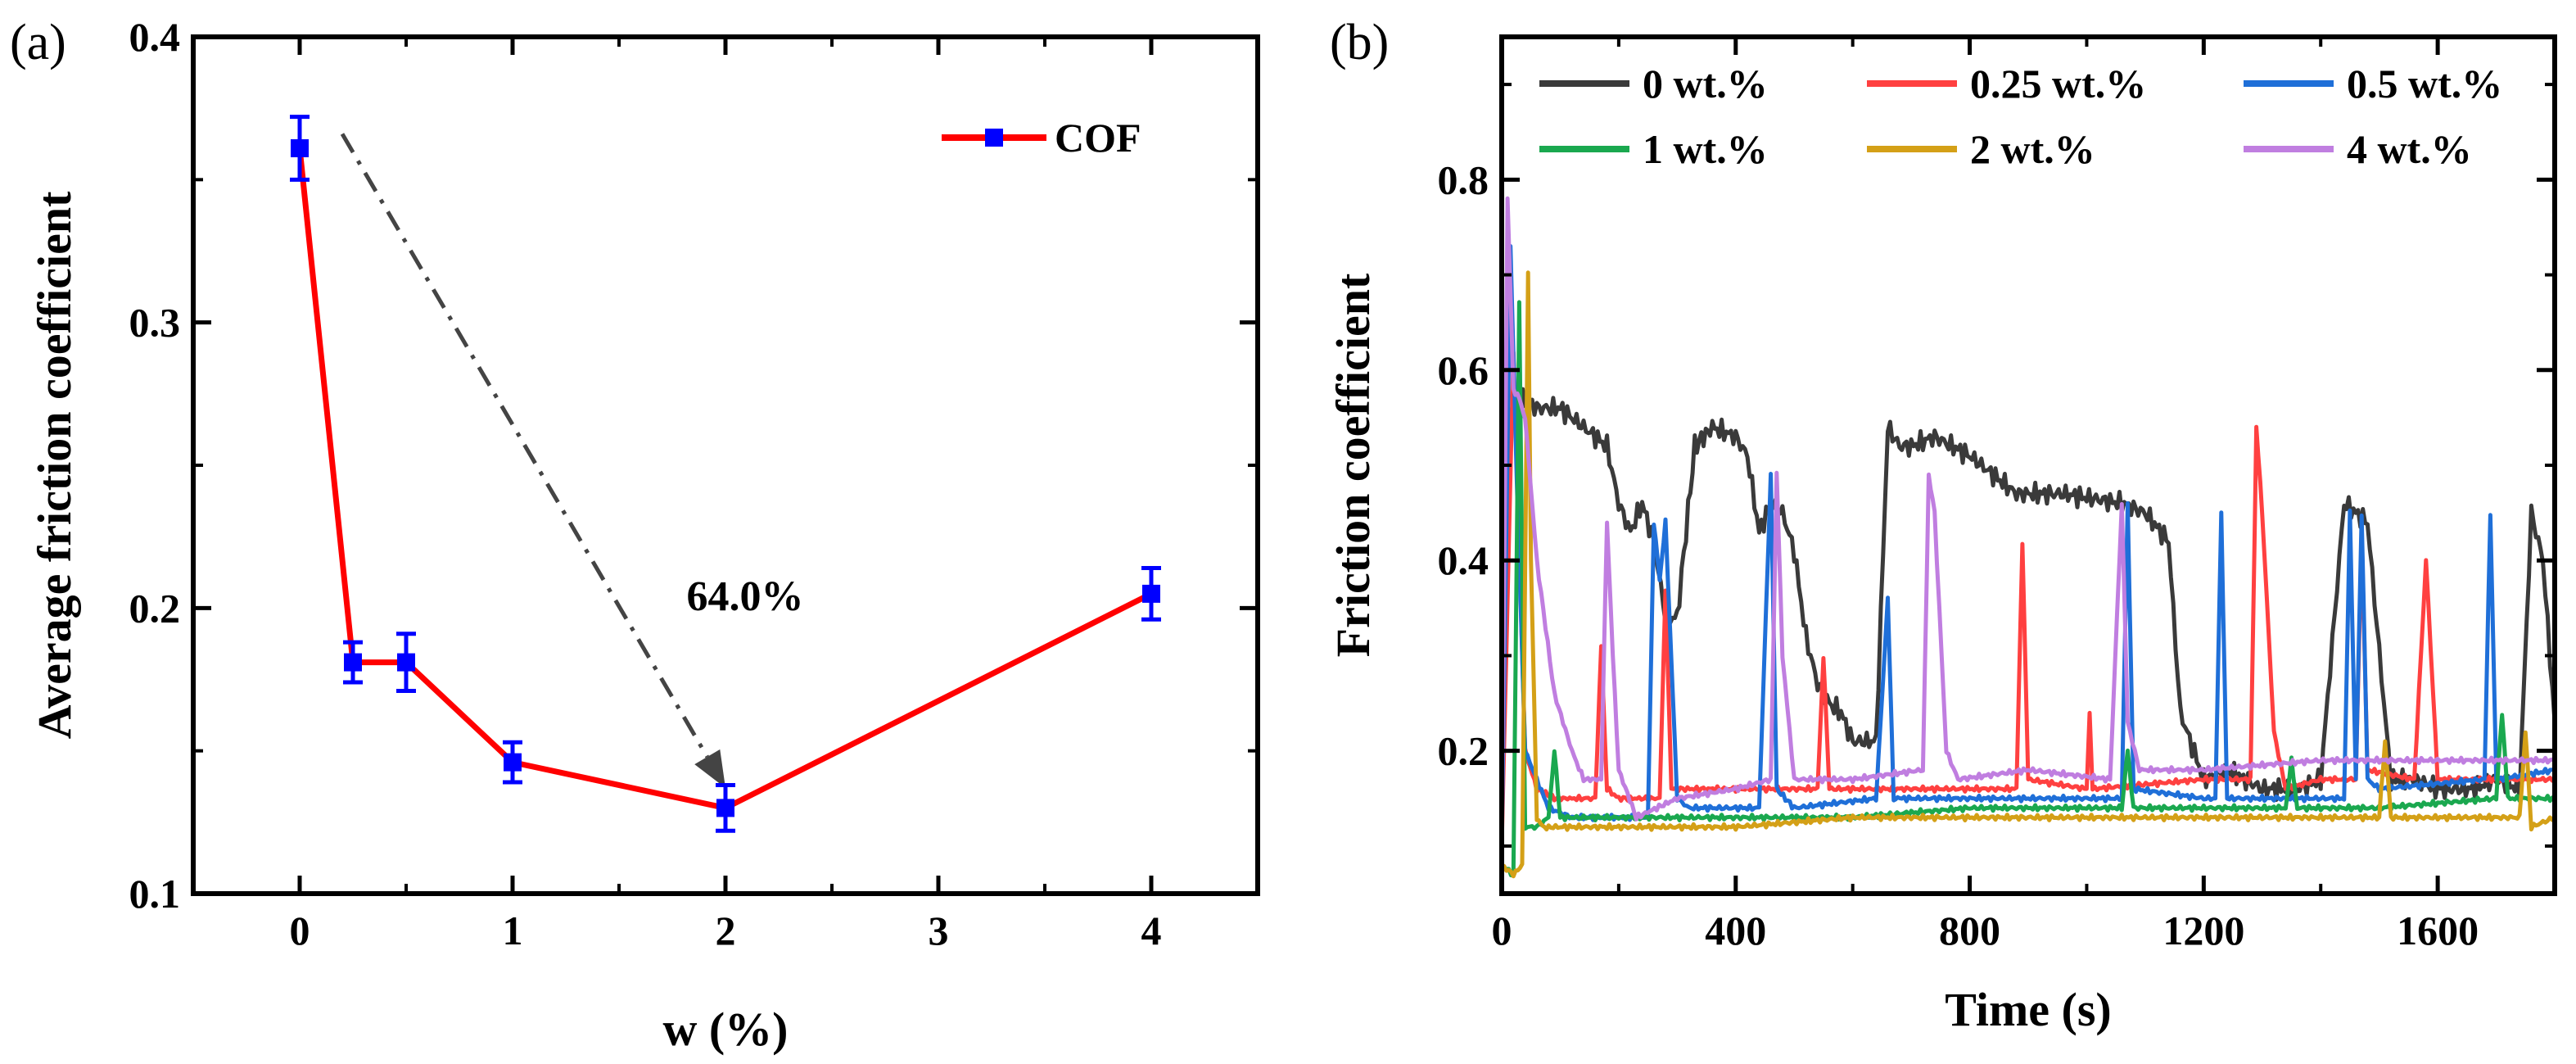 Image resolution: width=2576 pixels, height=1064 pixels. I want to click on legend-label-cof: COF, so click(1098, 138).